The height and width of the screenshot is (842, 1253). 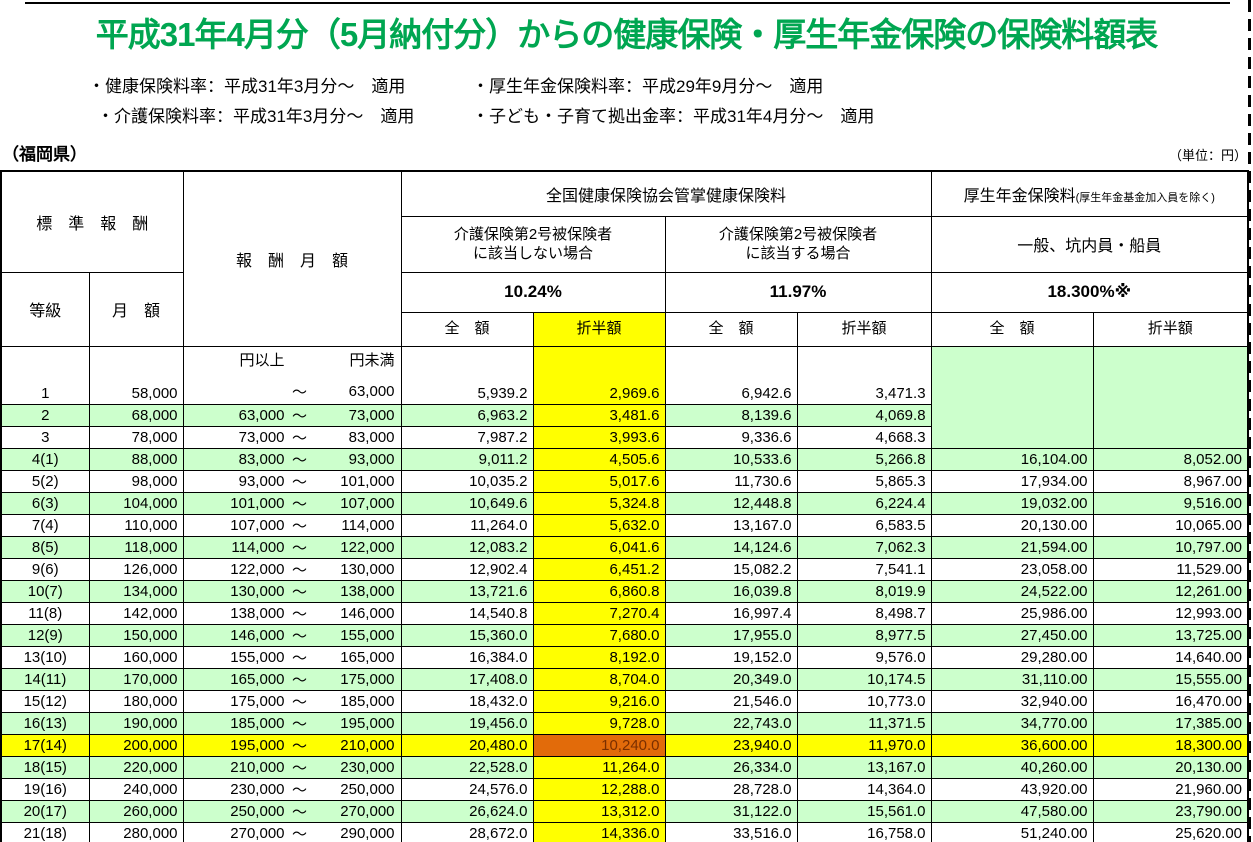 I want to click on pension-full-cell: 21,594.00, so click(x=1012, y=547).